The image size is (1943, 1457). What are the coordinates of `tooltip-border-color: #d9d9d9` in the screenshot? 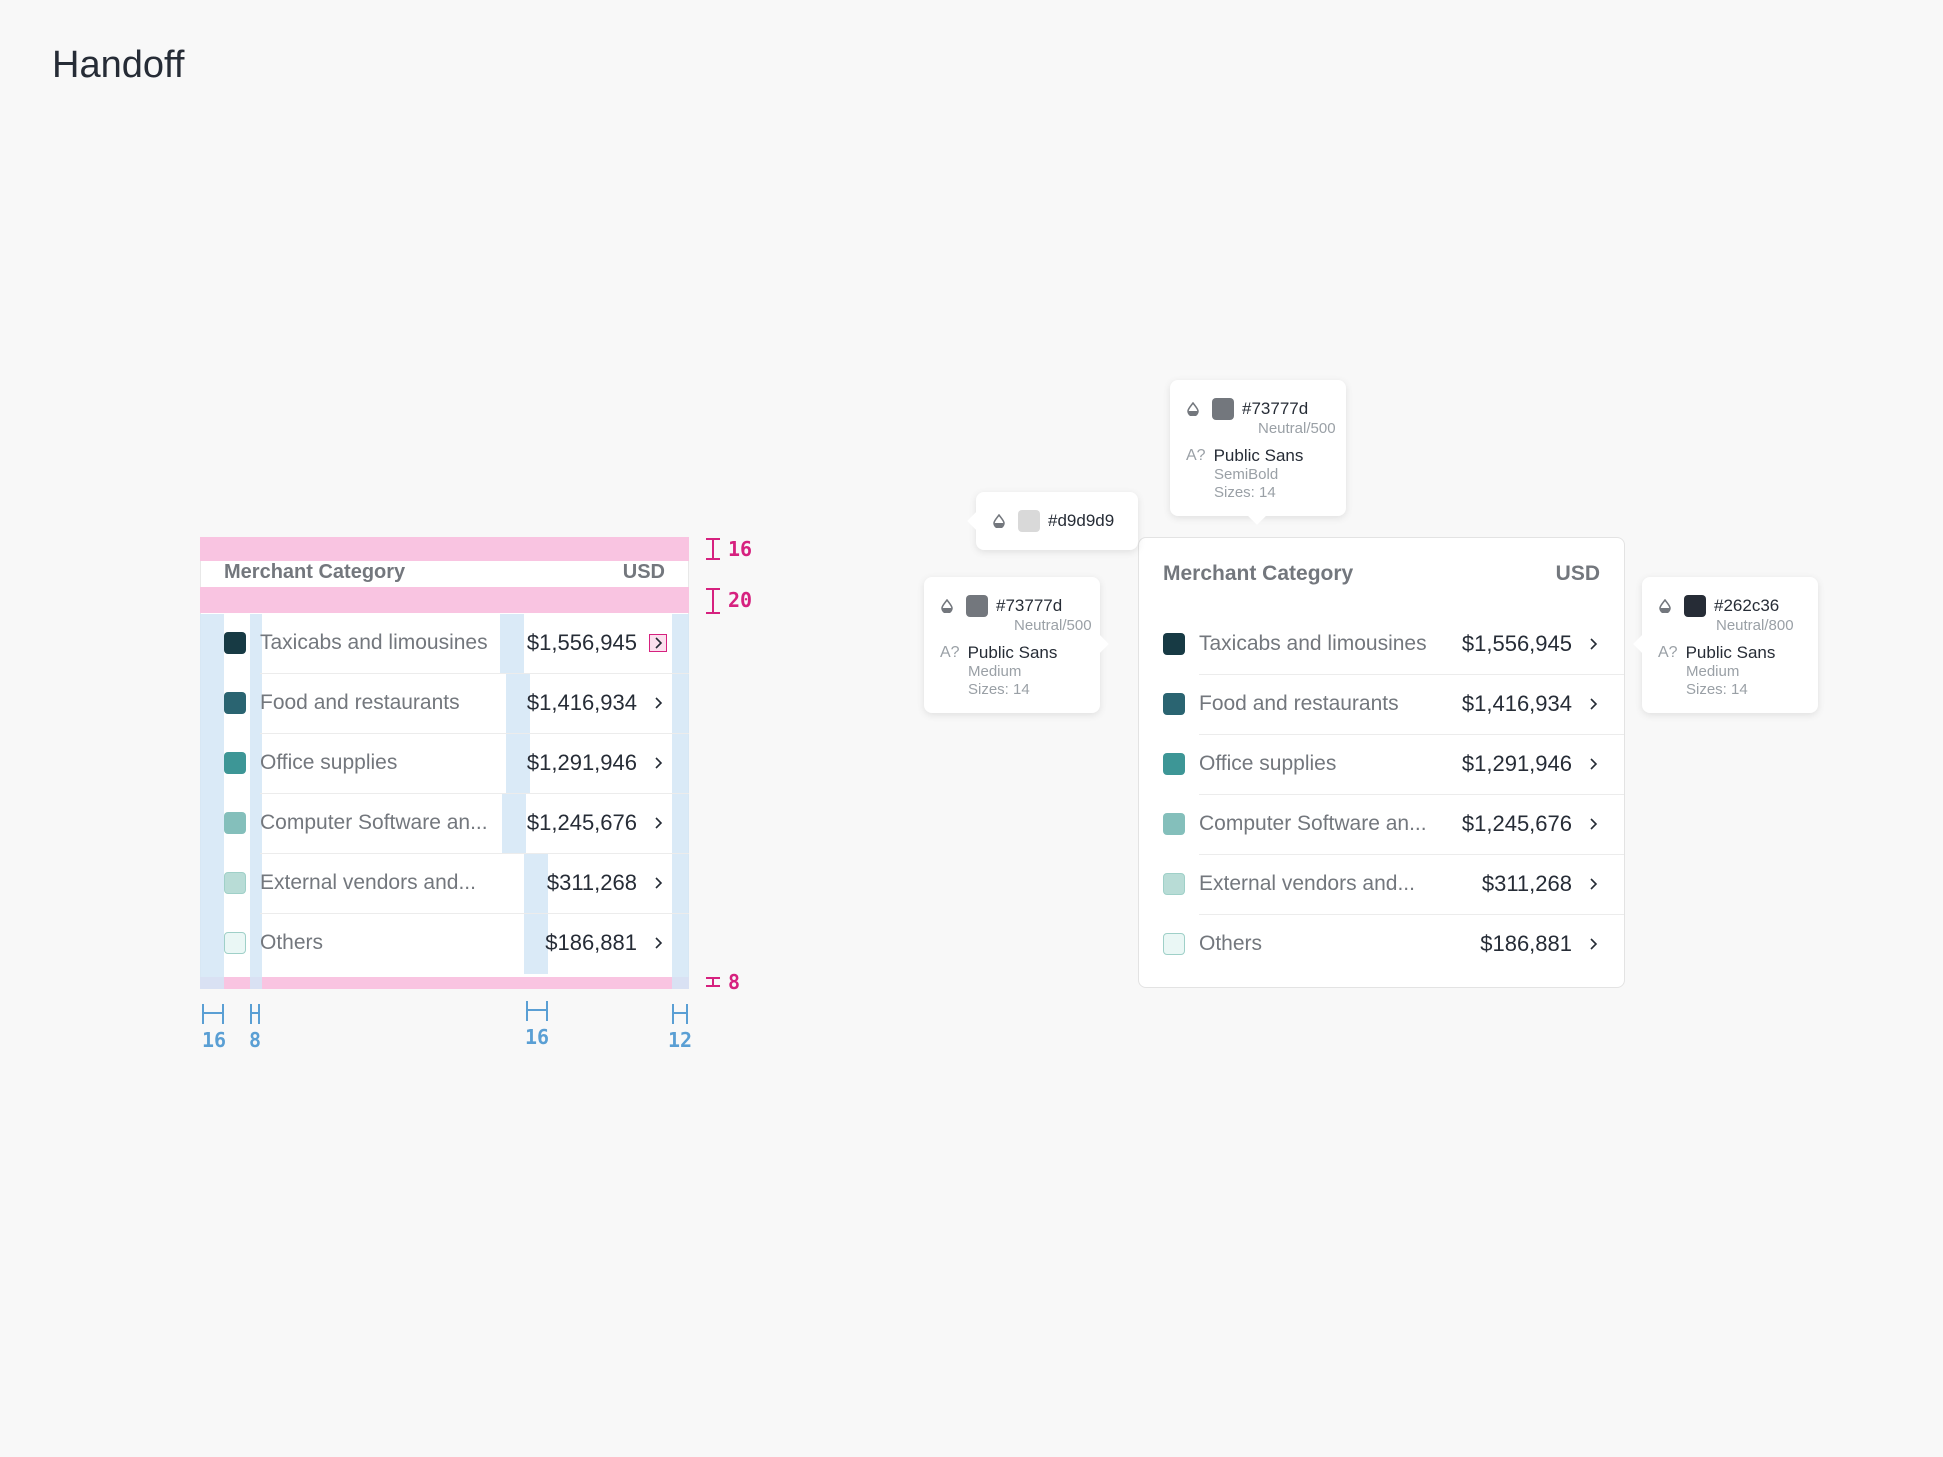 It's located at (1052, 521).